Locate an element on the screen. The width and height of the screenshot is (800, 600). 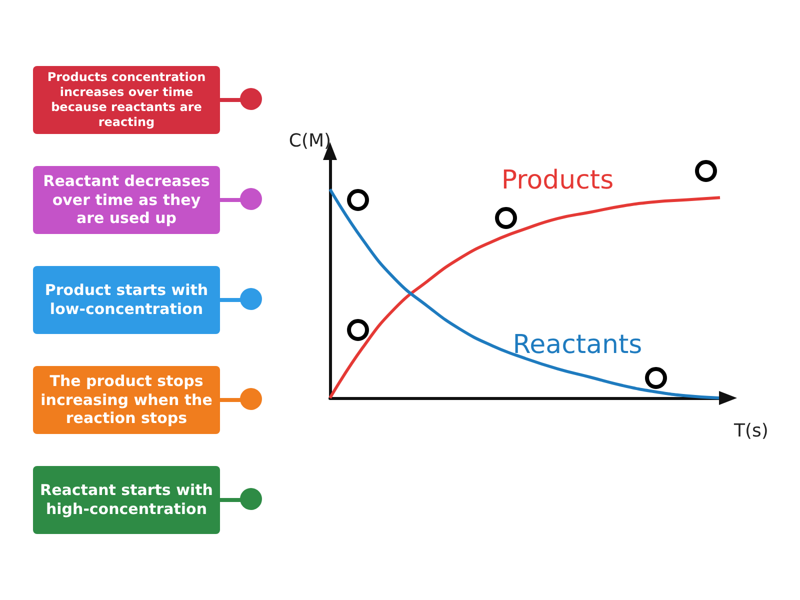
text: Product starts with low-concentration is located at coordinates (126, 300).